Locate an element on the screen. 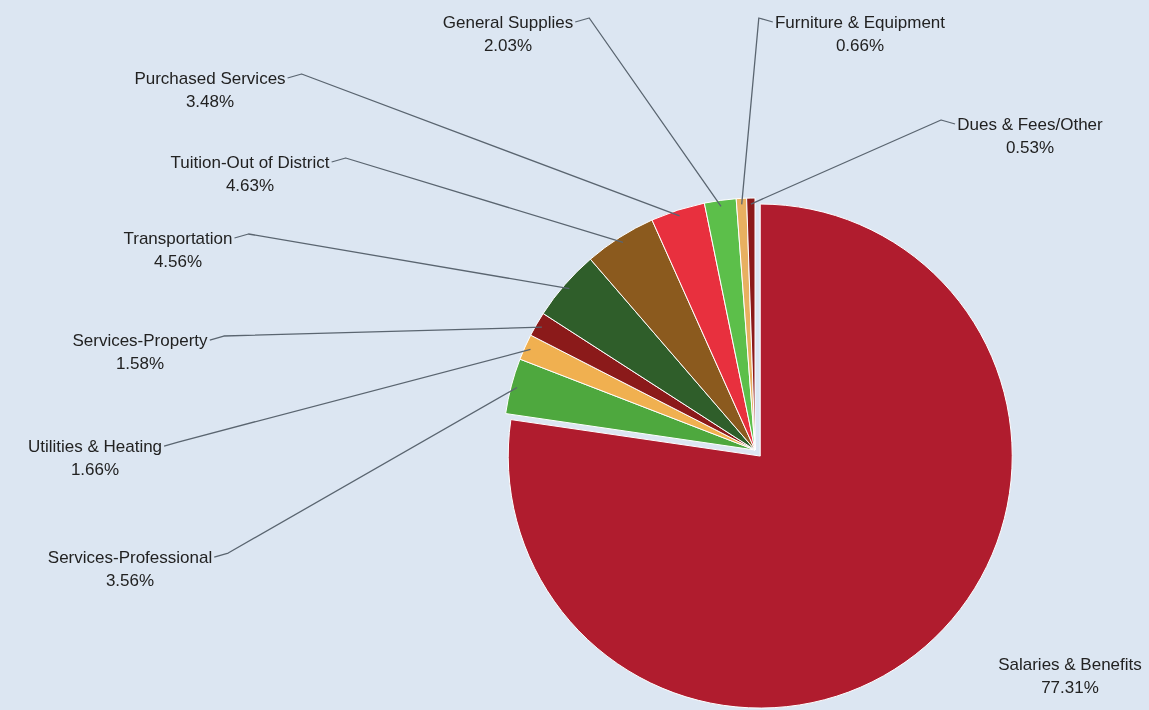 The image size is (1149, 710). data-label: 77.31% is located at coordinates (1070, 687).